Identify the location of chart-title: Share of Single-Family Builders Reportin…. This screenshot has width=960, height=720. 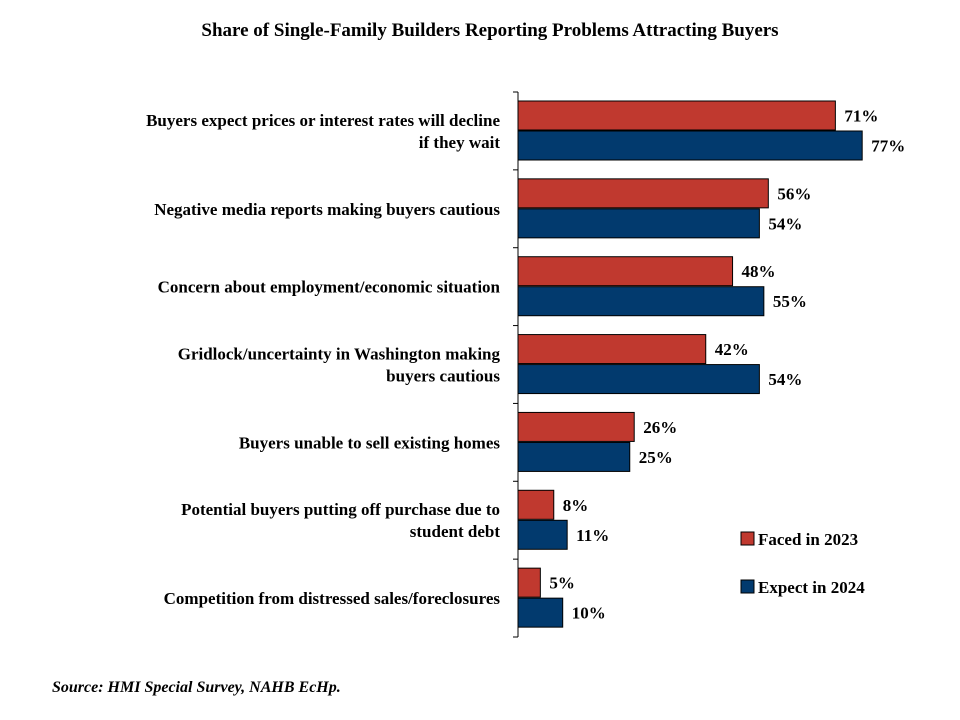
(490, 30).